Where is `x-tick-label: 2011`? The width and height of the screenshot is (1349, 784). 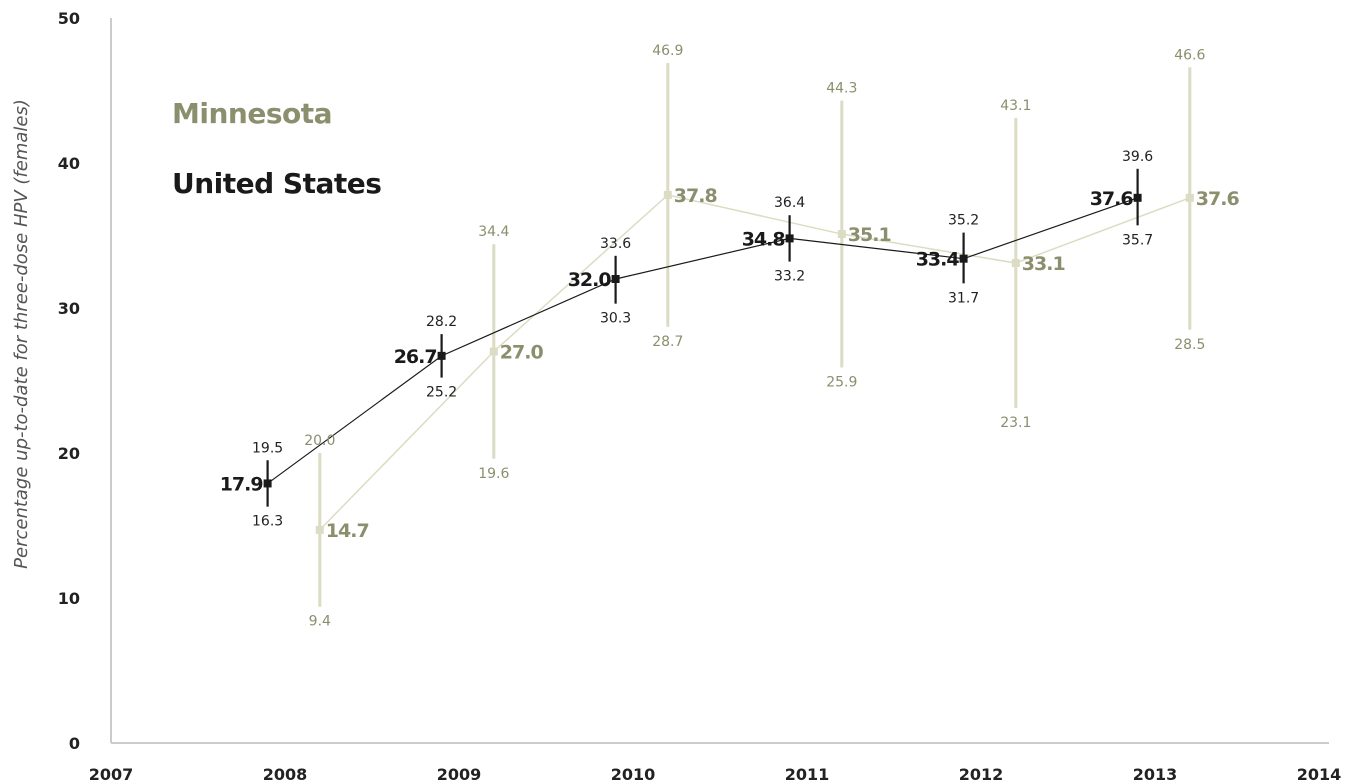 x-tick-label: 2011 is located at coordinates (807, 774).